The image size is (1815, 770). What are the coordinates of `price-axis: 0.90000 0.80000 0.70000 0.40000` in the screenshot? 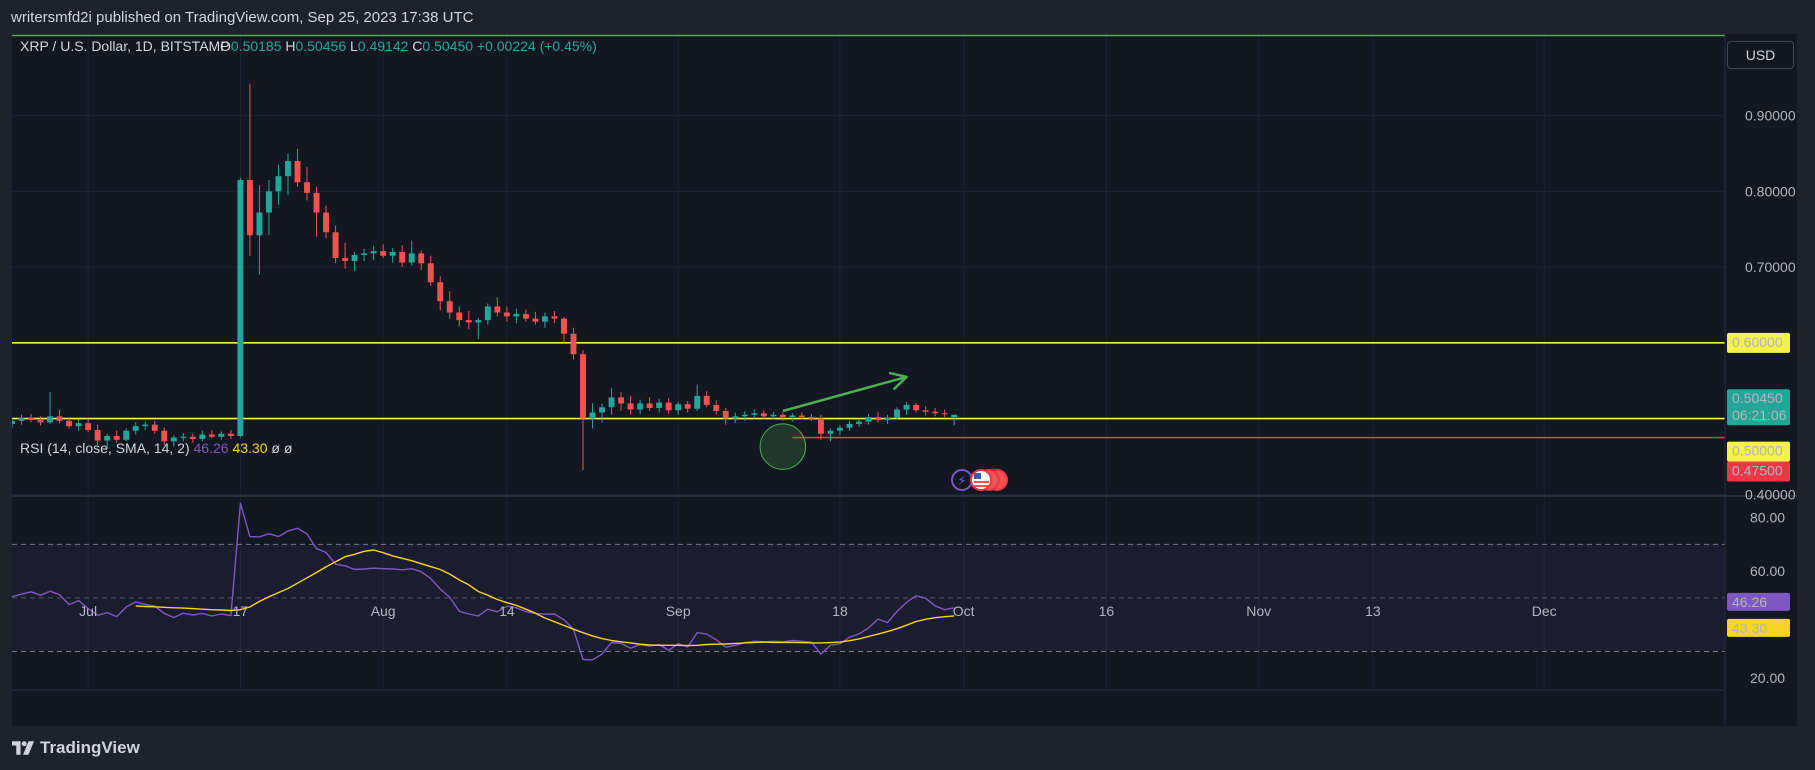 It's located at (1770, 305).